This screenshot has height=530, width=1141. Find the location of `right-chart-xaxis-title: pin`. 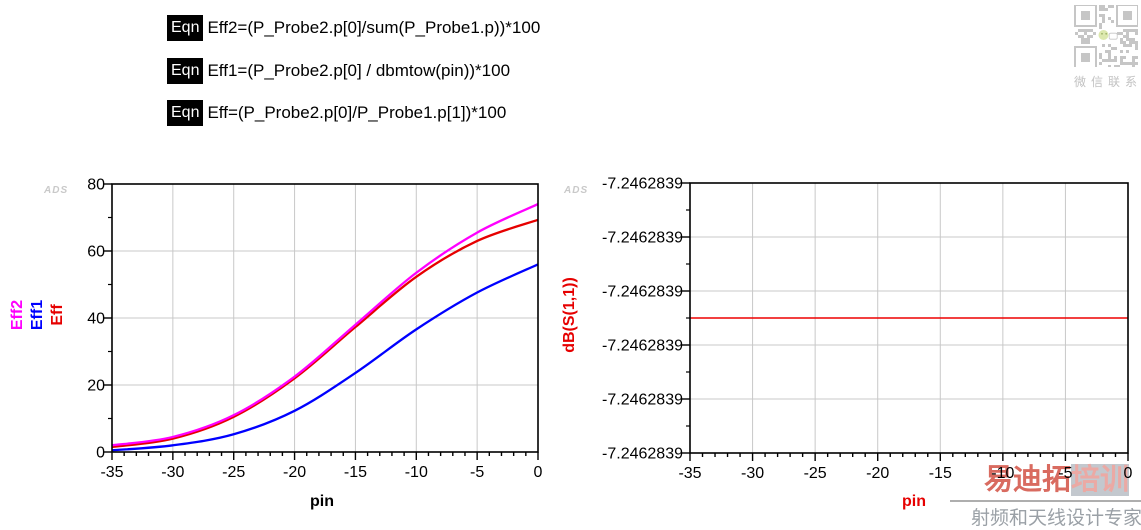

right-chart-xaxis-title: pin is located at coordinates (914, 501).